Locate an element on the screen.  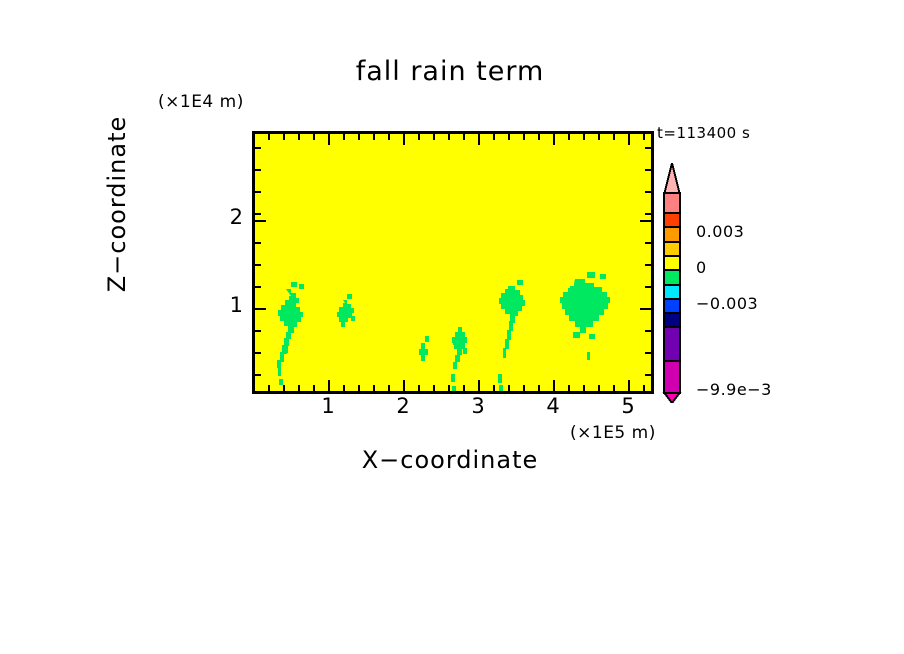
time-annotation: t=113400 s is located at coordinates (704, 133).